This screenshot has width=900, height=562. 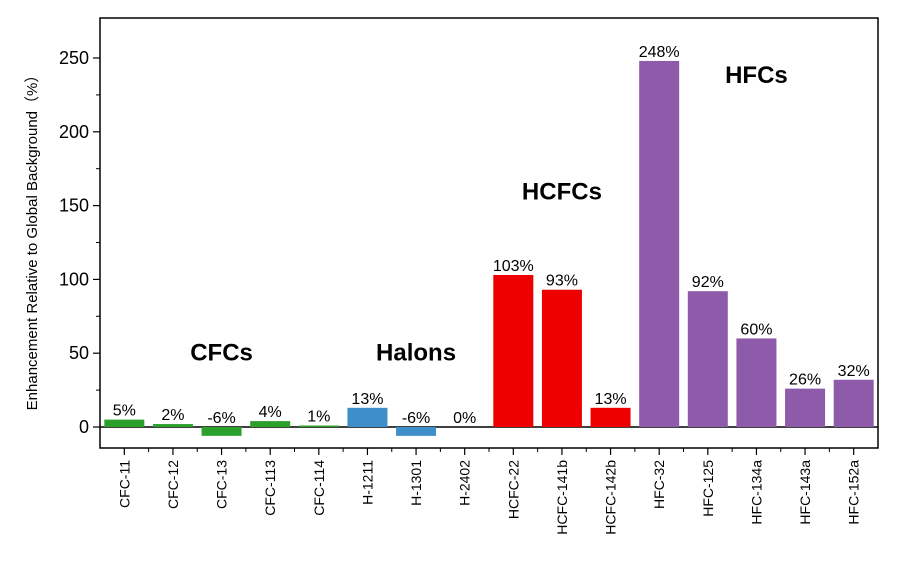 I want to click on bar-hcfc-141b, so click(x=561, y=358).